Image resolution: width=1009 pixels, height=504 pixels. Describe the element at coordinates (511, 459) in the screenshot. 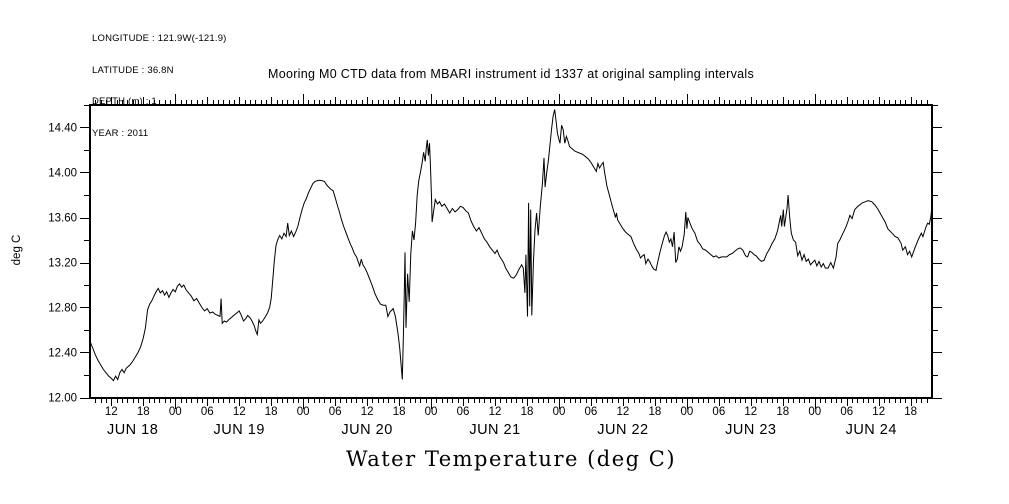

I see `x-axis-caption: Water Temperature (deg C)` at that location.